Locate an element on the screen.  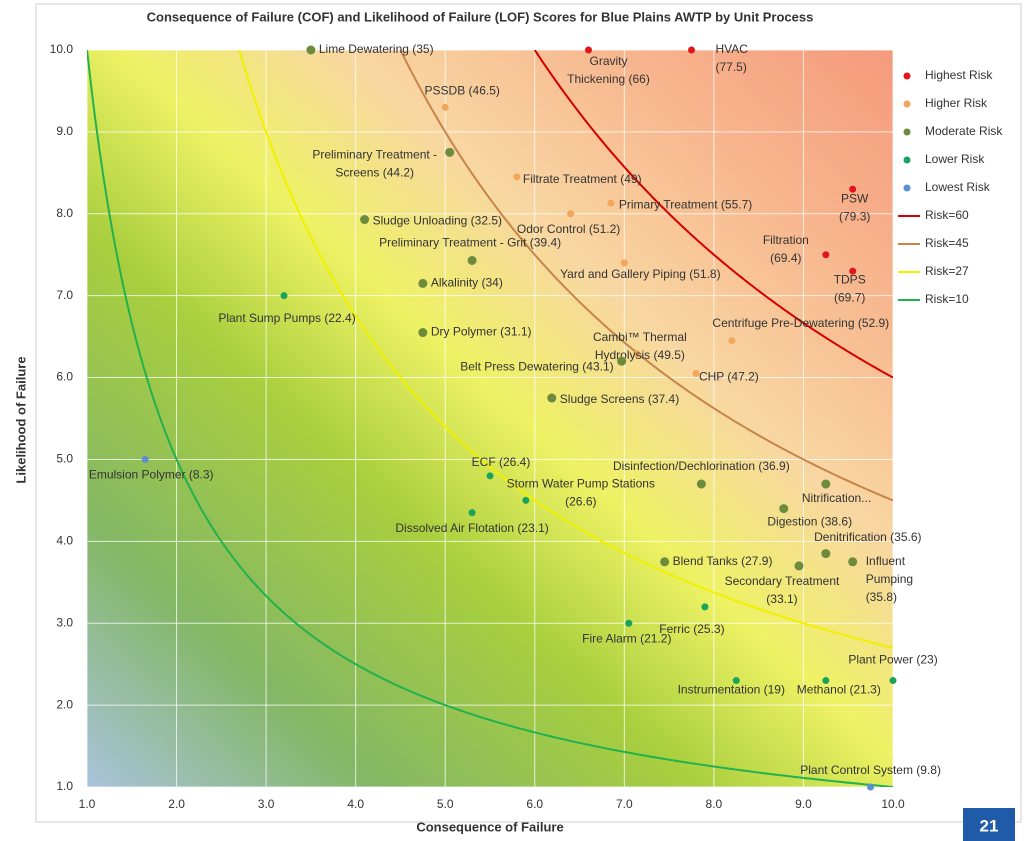
x-tick-label: 3.0 is located at coordinates (266, 804).